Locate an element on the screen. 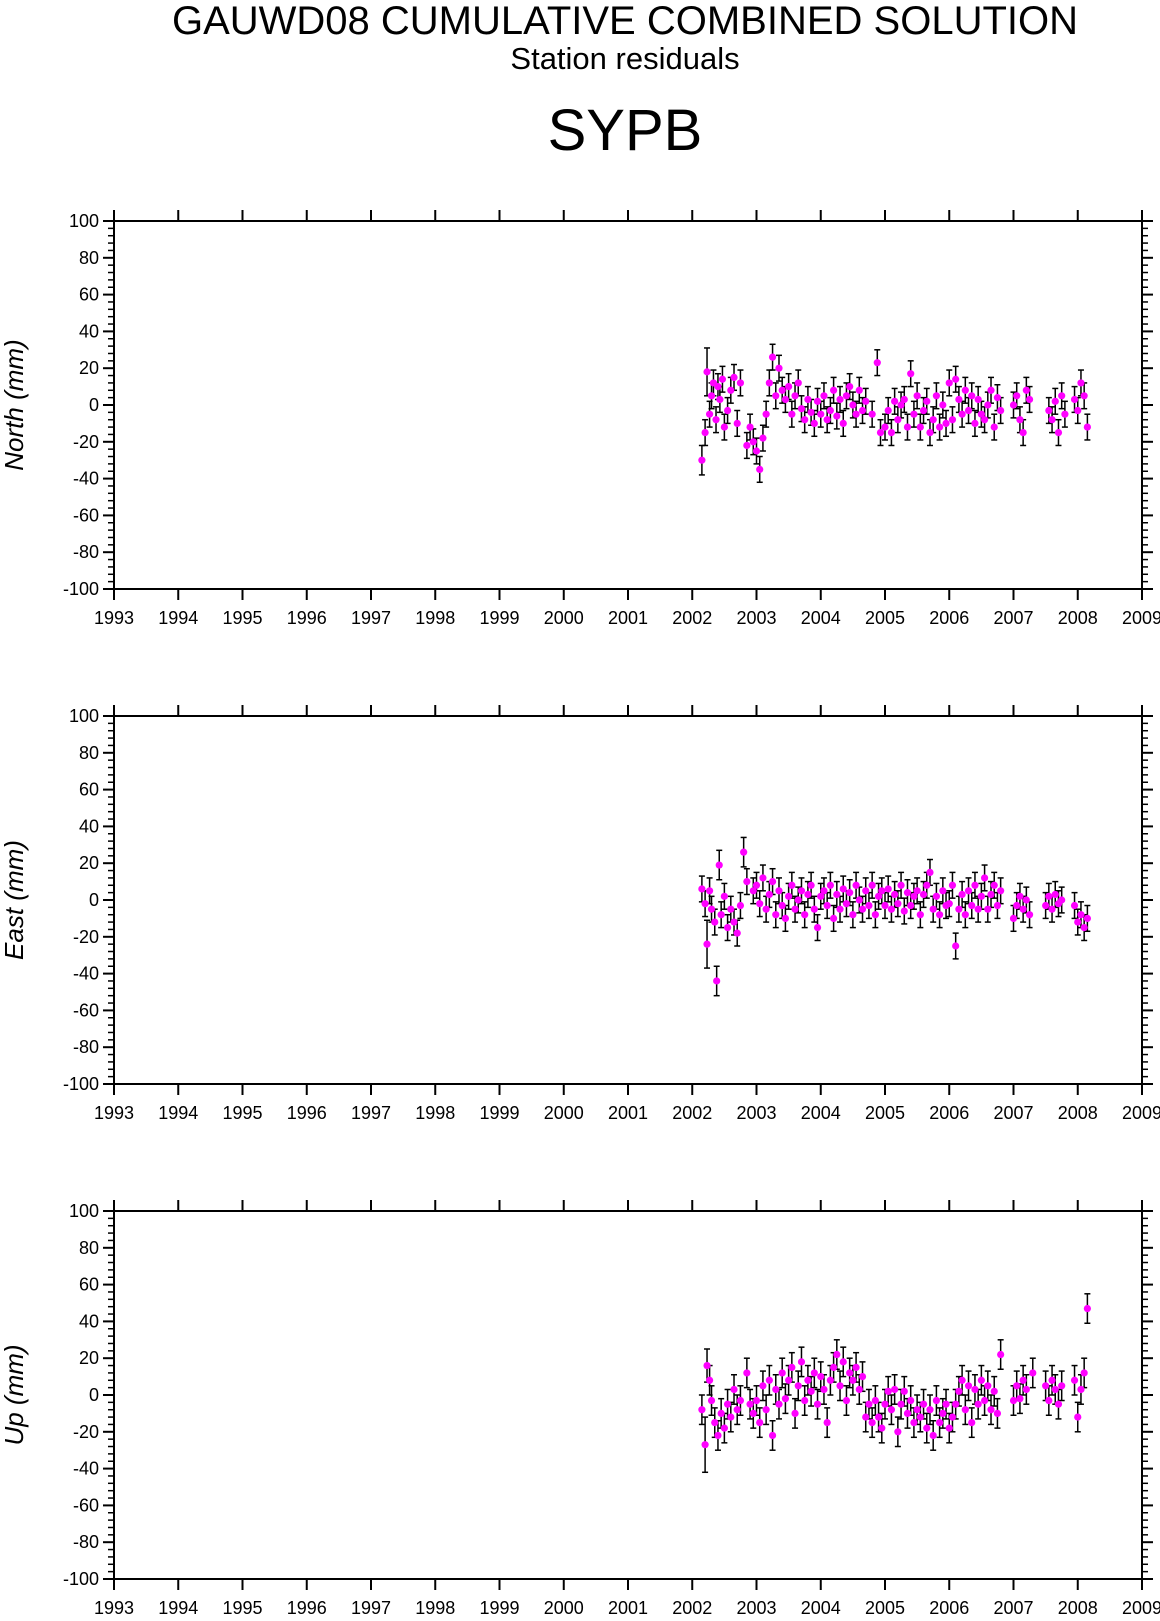  east-x-tick-label: 2009 is located at coordinates (1141, 1113).